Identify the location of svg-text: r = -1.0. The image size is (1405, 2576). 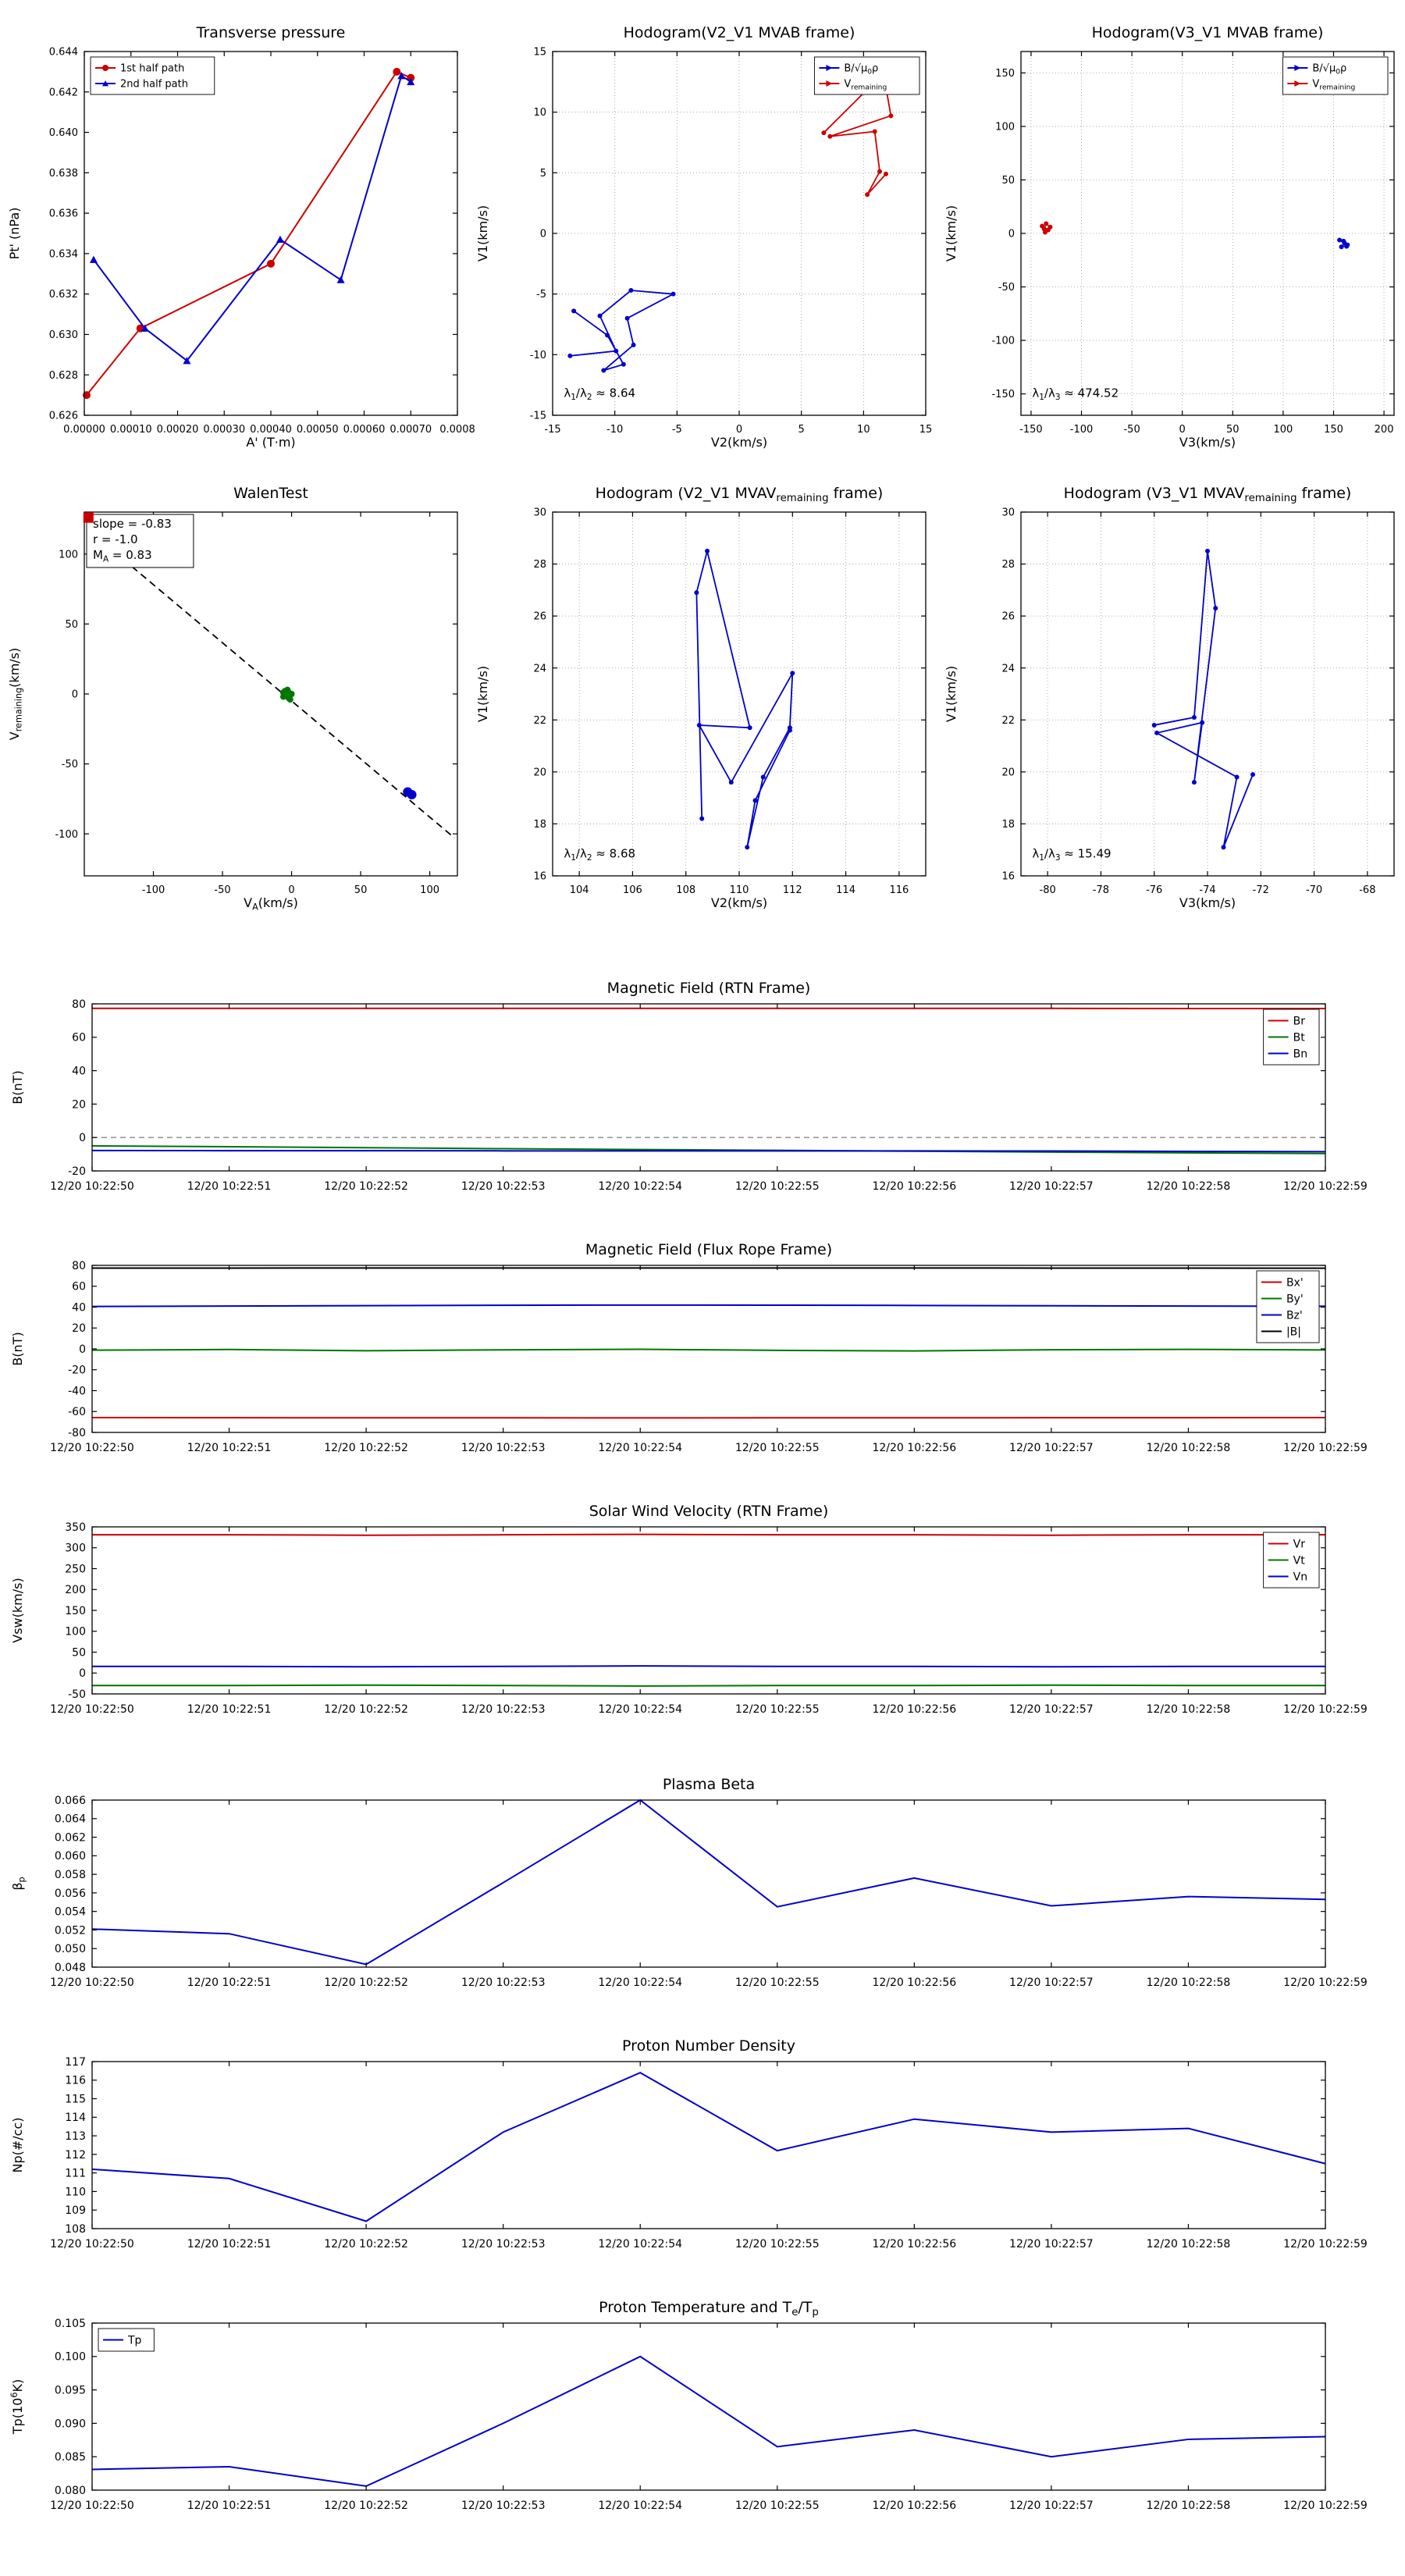
(116, 539).